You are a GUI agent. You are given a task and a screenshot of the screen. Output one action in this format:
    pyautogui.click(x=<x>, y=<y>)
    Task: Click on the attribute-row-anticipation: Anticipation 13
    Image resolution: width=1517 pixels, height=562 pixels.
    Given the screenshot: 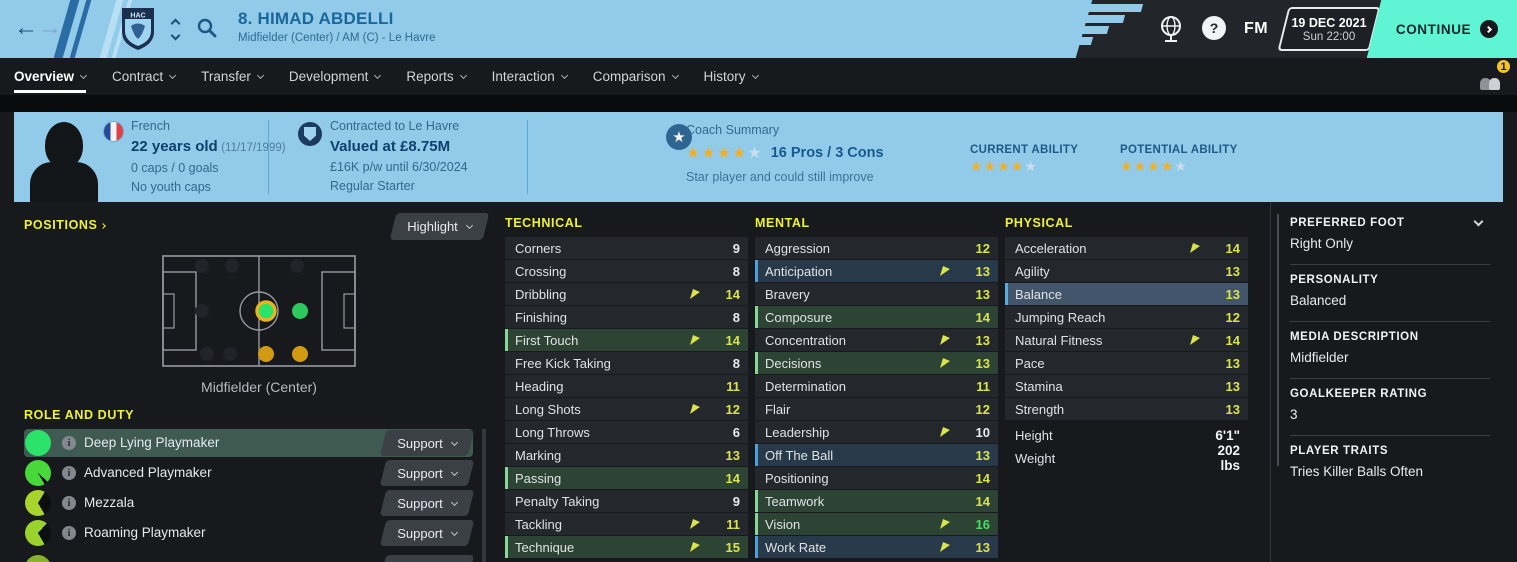 What is the action you would take?
    pyautogui.click(x=876, y=271)
    